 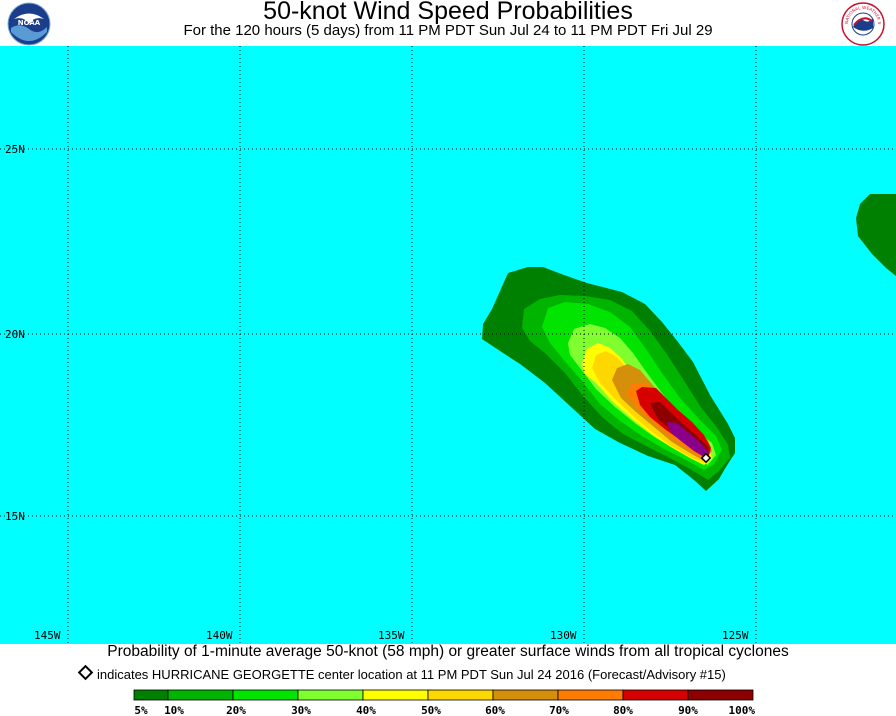 I want to click on storm-center-diamond-icon, so click(x=706, y=458).